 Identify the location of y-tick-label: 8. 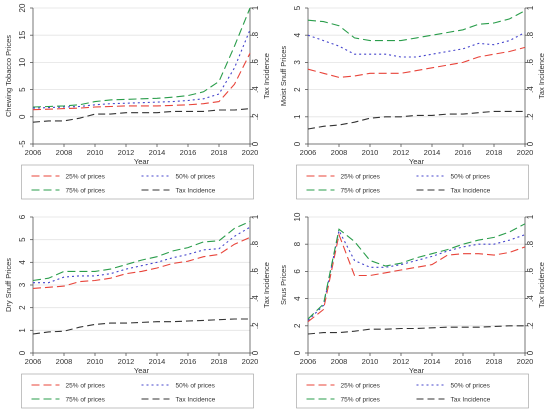
(297, 243).